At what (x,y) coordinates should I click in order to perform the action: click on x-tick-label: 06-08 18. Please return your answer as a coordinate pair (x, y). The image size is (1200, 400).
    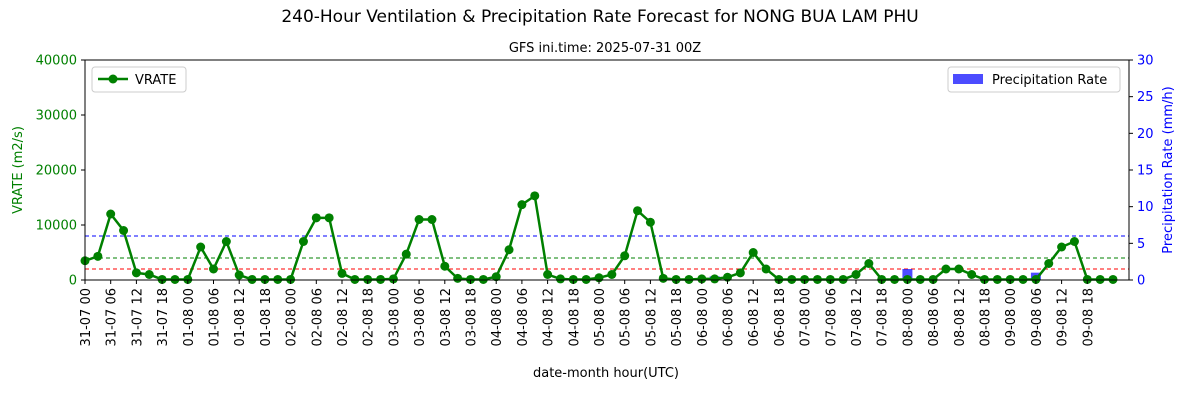
    Looking at the image, I should click on (780, 317).